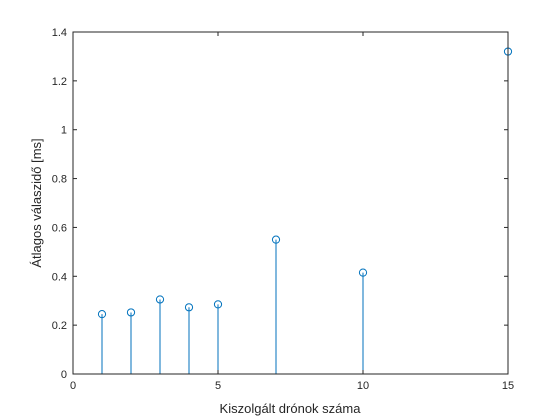  Describe the element at coordinates (59, 326) in the screenshot. I see `y-tick-label: 0.2` at that location.